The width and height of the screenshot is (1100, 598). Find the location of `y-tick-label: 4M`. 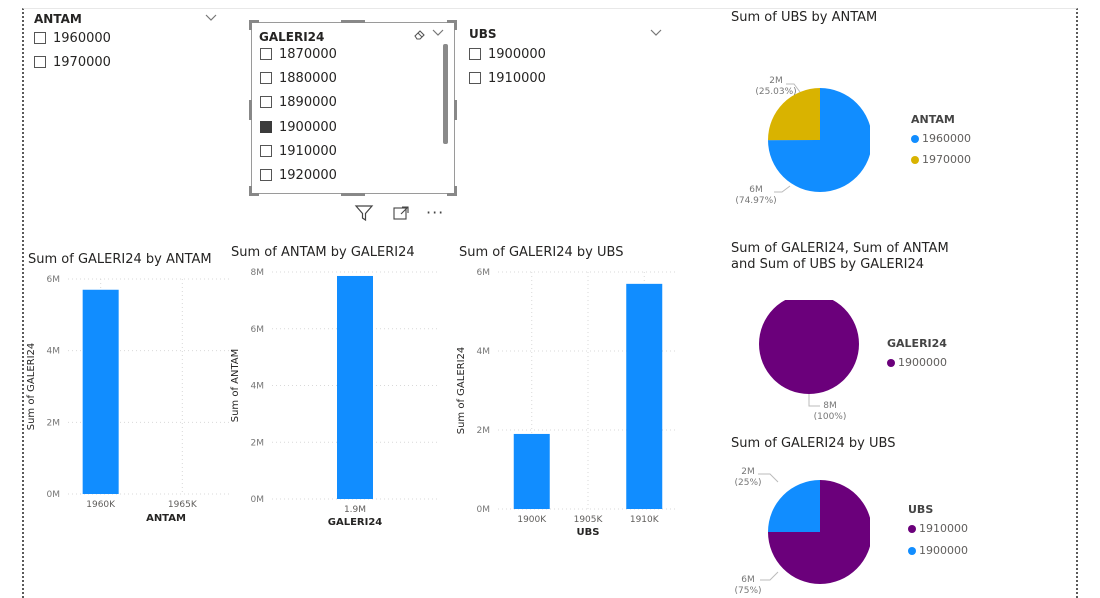

y-tick-label: 4M is located at coordinates (258, 387).